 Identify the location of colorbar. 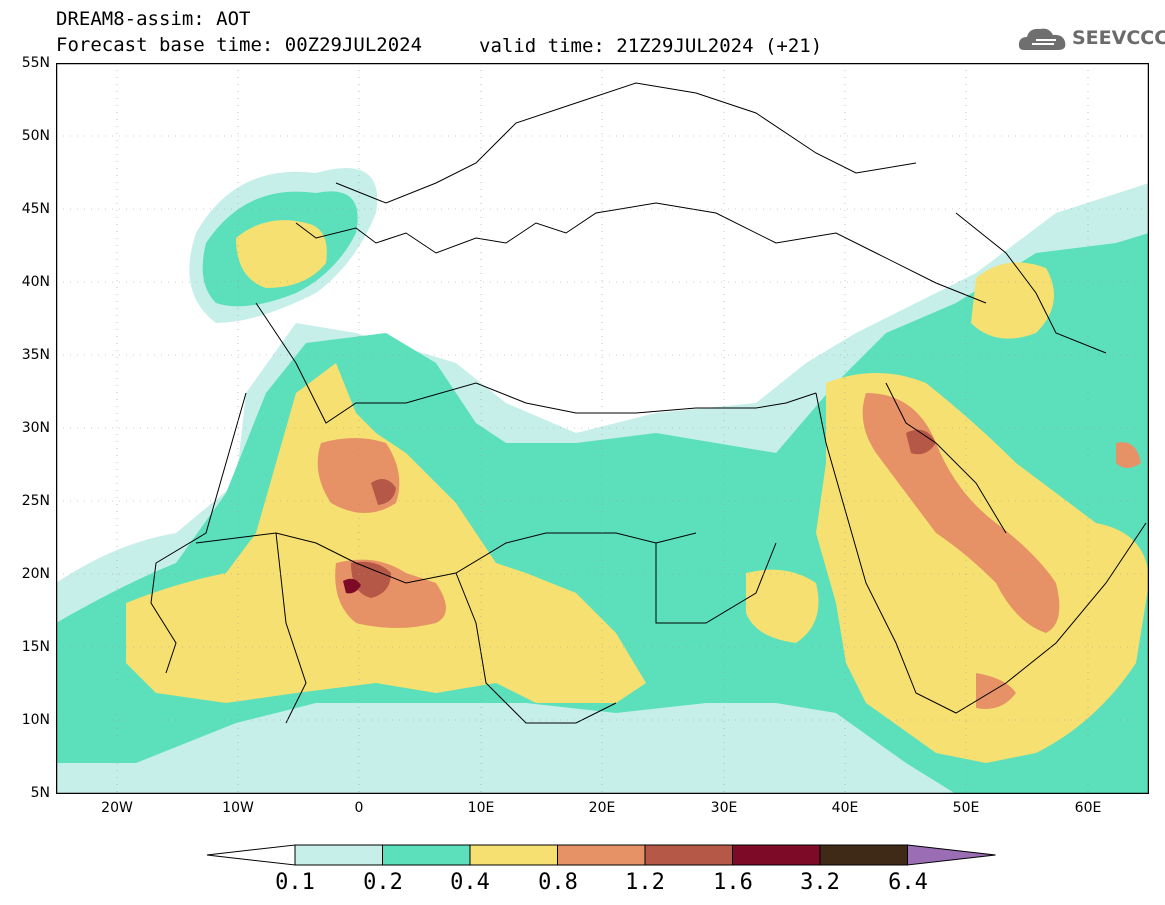
(601, 855).